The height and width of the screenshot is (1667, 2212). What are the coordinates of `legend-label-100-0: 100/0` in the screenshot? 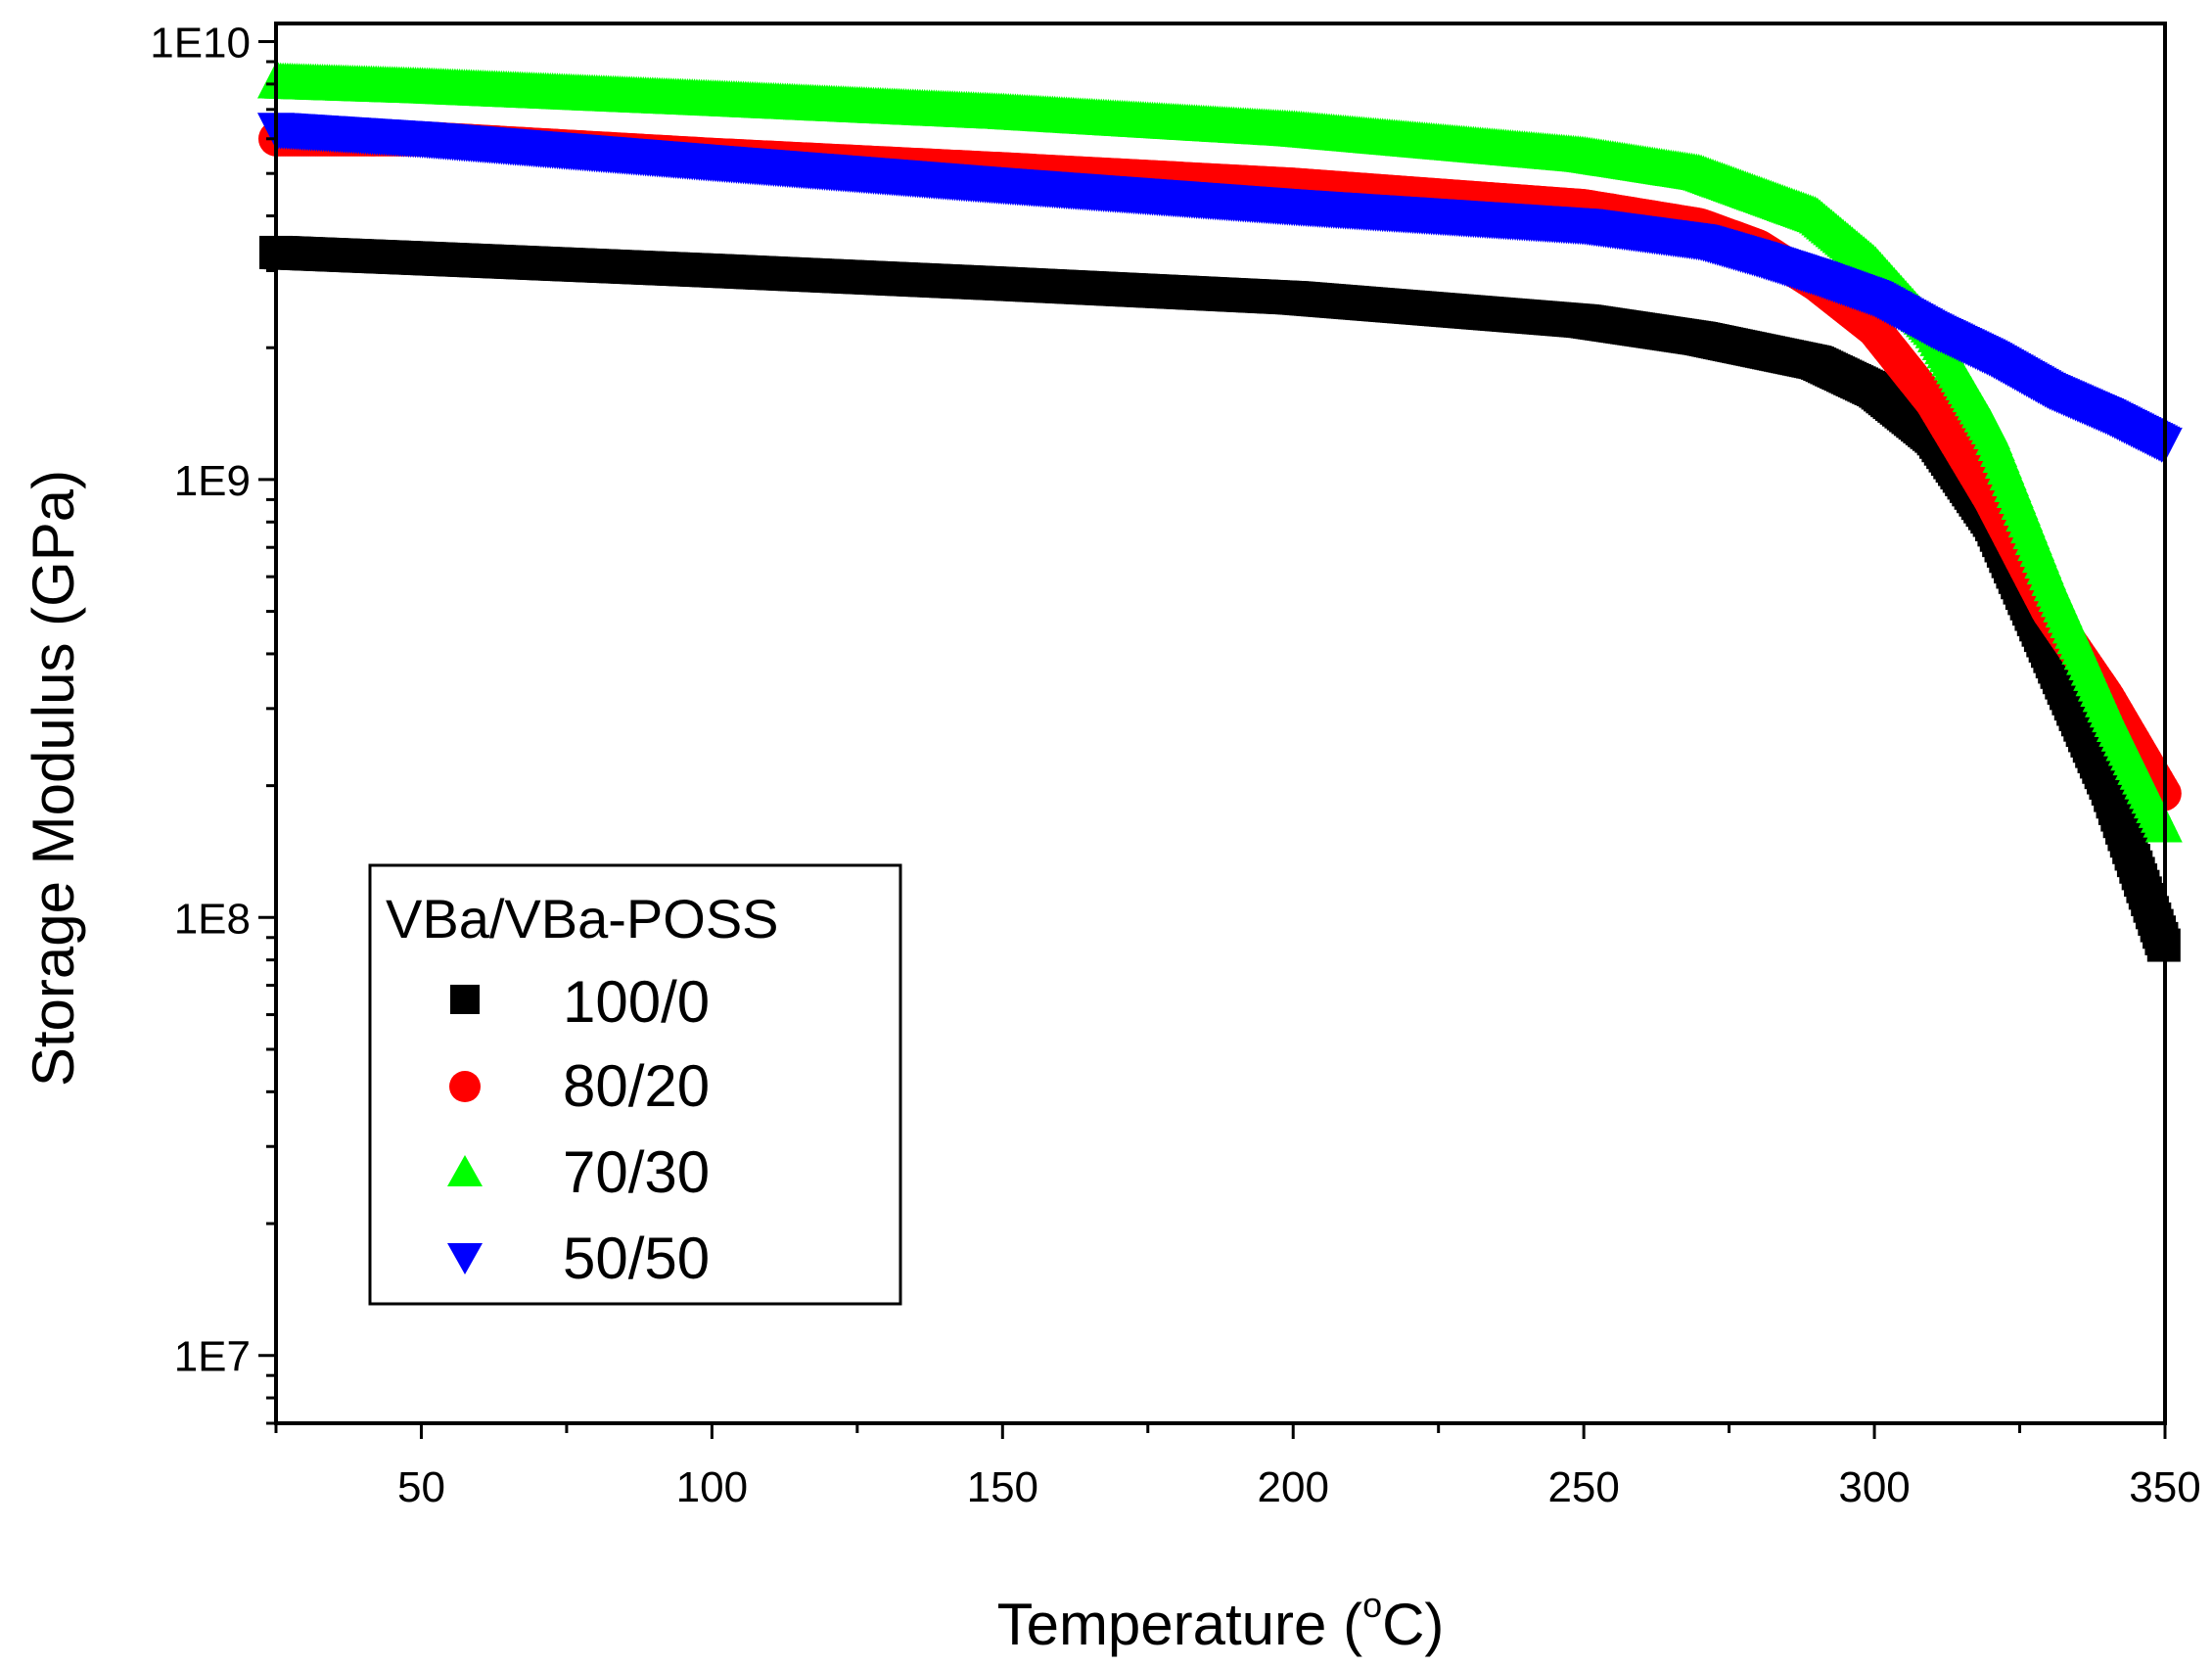 It's located at (636, 1002).